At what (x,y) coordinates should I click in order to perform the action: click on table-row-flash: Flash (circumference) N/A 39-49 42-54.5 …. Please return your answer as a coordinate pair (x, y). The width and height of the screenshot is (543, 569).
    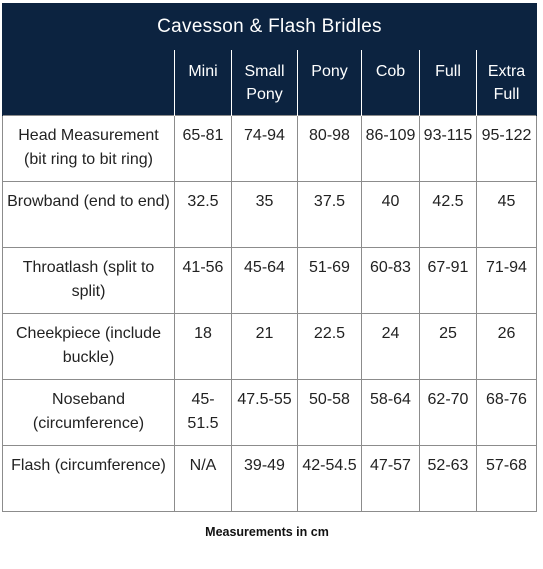
    Looking at the image, I should click on (269, 478).